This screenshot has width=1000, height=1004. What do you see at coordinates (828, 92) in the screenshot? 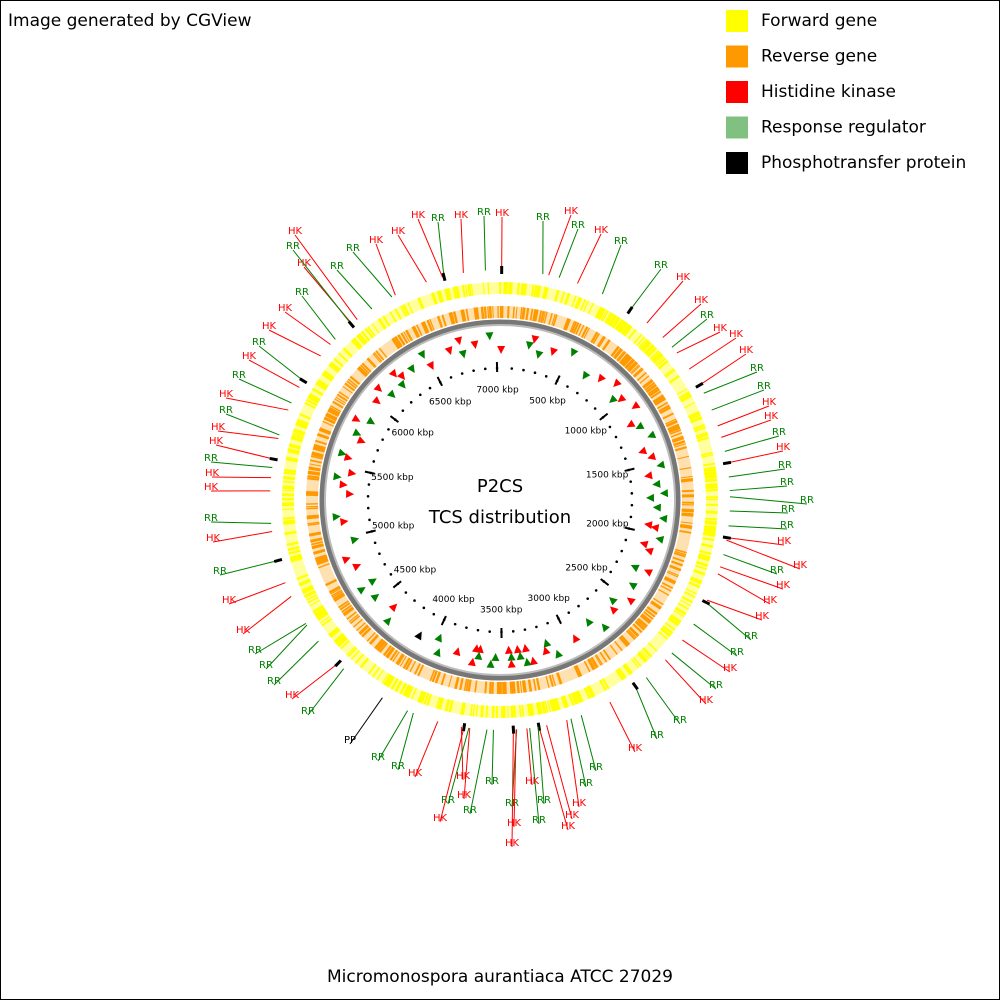
I see `legend-label: Histidine kinase` at bounding box center [828, 92].